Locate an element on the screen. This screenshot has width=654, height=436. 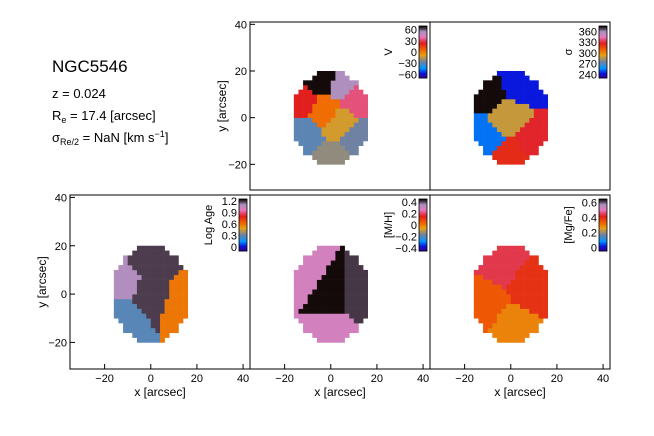
colorbar-tick-label: −60 is located at coordinates (407, 75).